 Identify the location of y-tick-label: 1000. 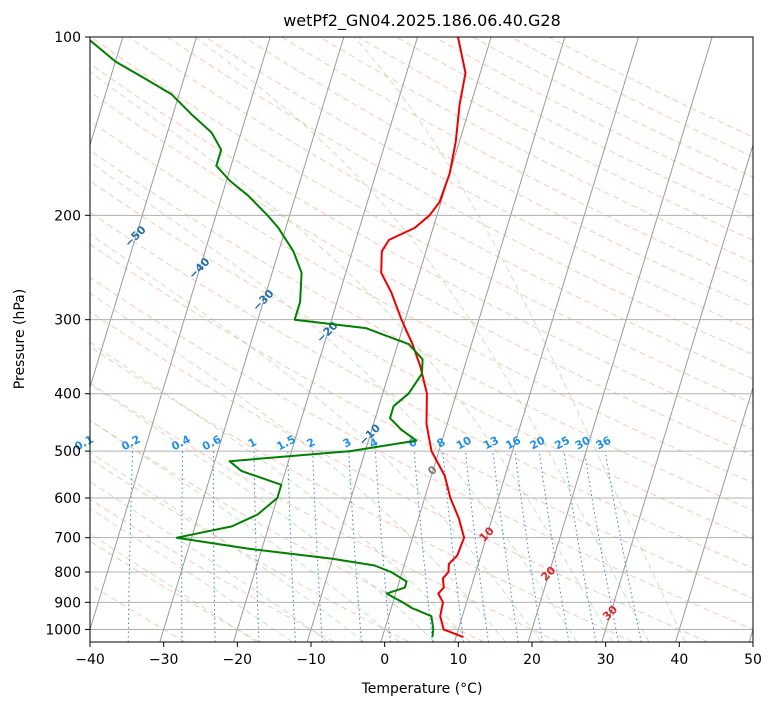
(63, 630).